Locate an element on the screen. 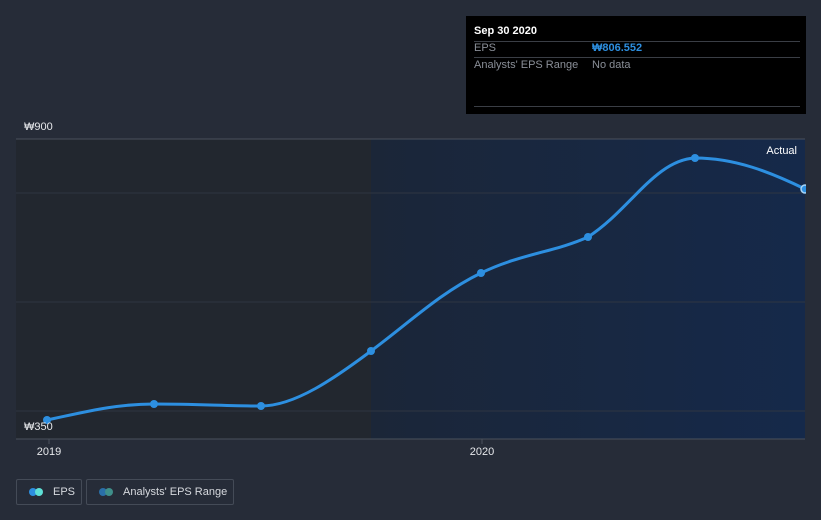 The width and height of the screenshot is (821, 520). legend-analysts-eps-range: Analysts' EPS Range is located at coordinates (160, 492).